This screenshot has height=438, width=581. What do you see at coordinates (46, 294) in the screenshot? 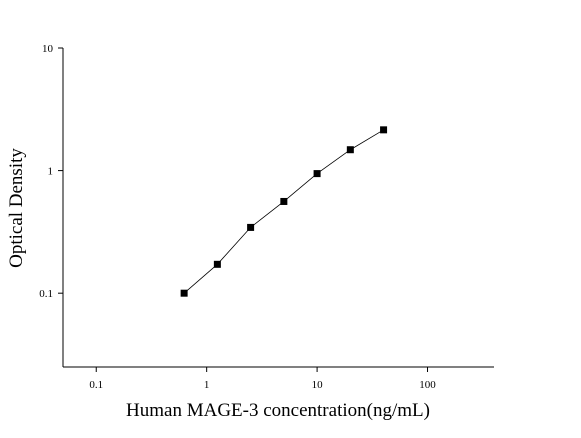
I see `y-tick-label: 0.1` at bounding box center [46, 294].